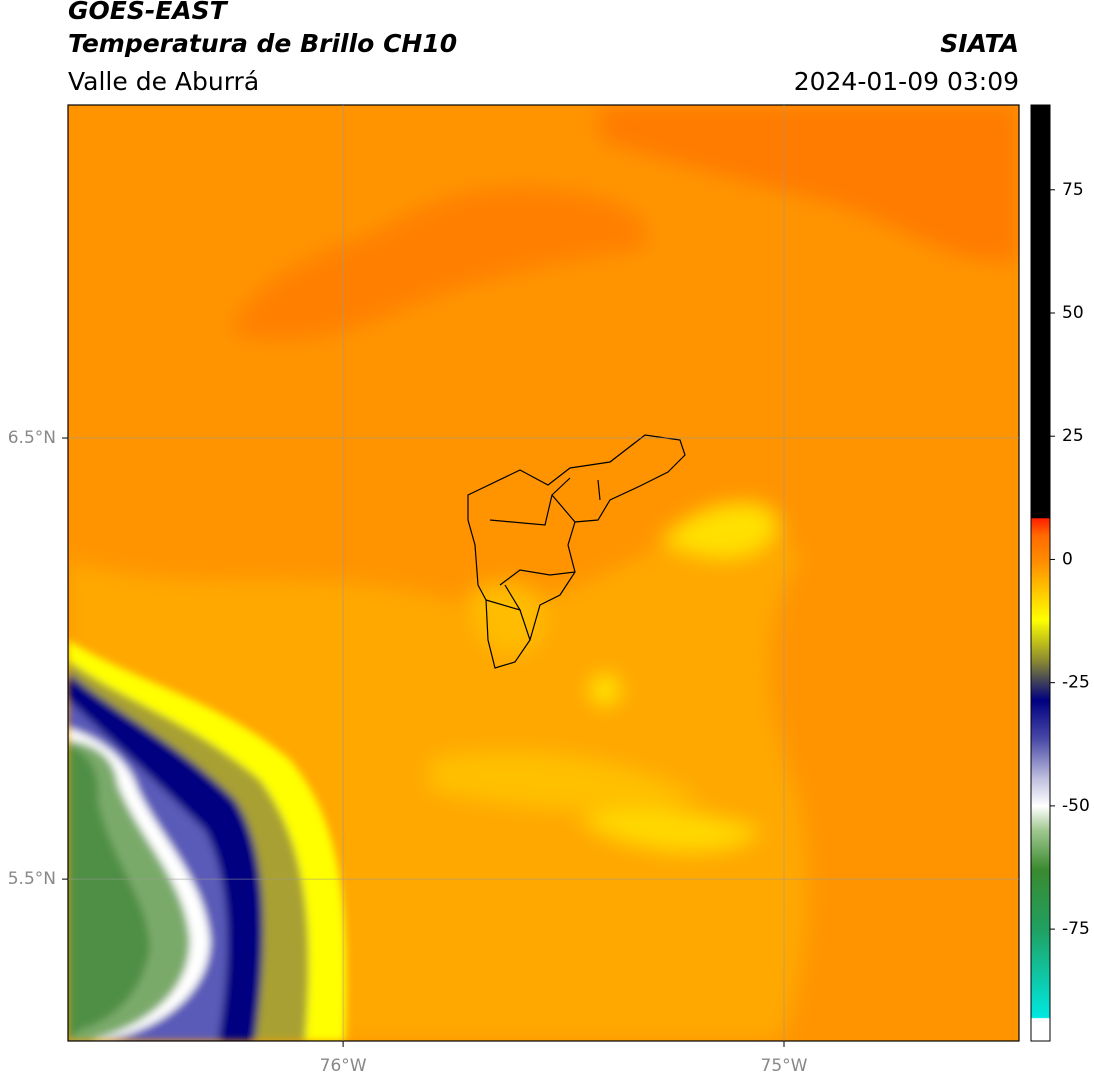 The width and height of the screenshot is (1094, 1082). What do you see at coordinates (262, 43) in the screenshot?
I see `subtitle: Temperatura de Brillo CH10` at bounding box center [262, 43].